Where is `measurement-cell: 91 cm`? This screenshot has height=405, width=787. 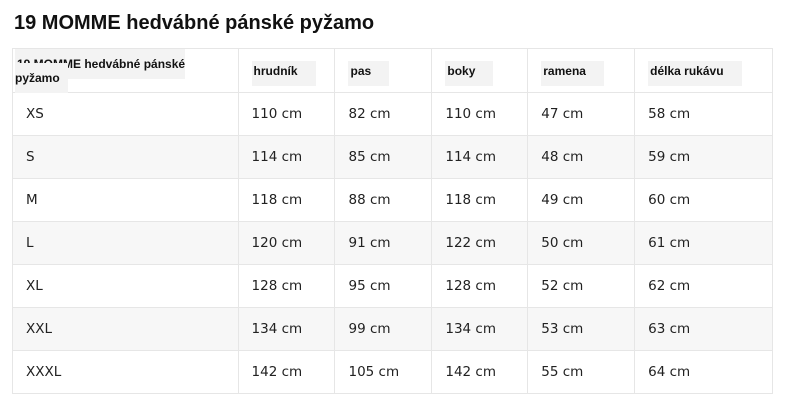 measurement-cell: 91 cm is located at coordinates (383, 243).